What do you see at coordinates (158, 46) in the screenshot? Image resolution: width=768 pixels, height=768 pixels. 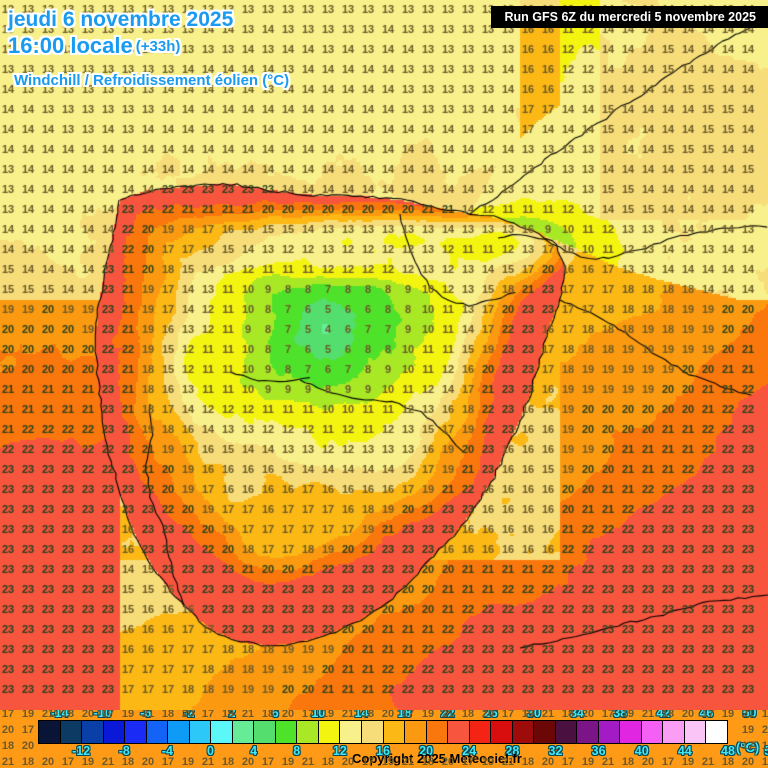 I see `map-time-offset: (+33h)` at bounding box center [158, 46].